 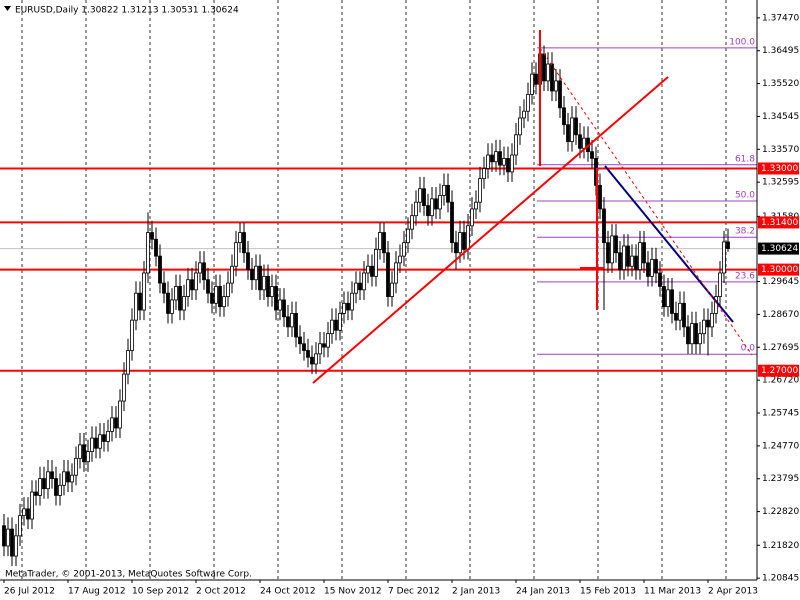 I want to click on y-tick-label: 1.26720, so click(x=780, y=381).